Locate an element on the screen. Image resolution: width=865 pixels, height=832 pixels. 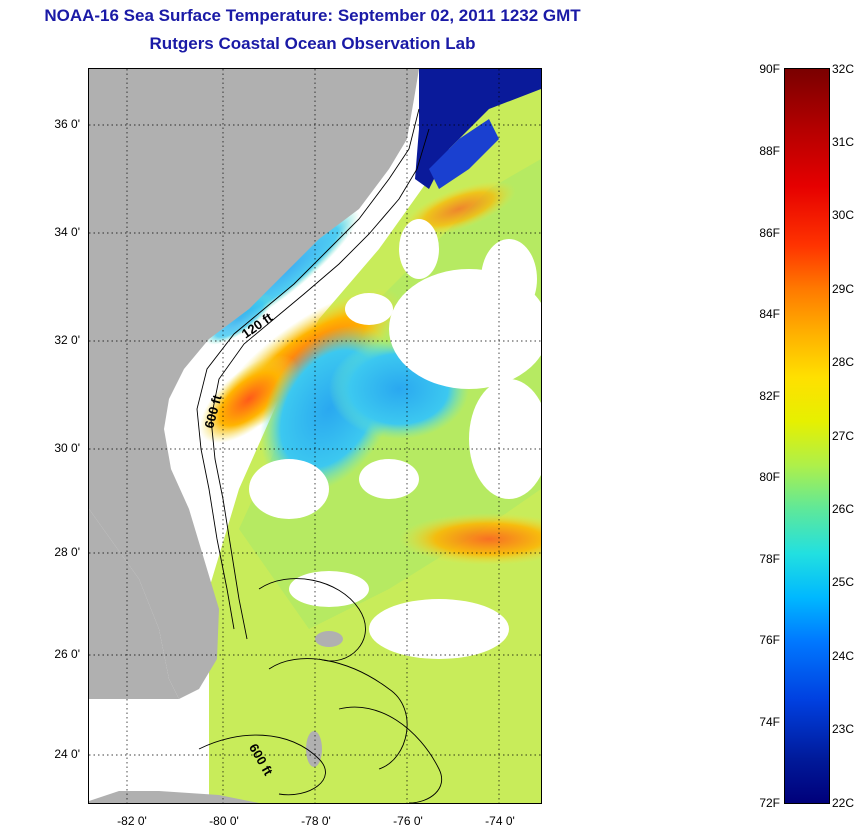
colorbar-f-86: 86F is located at coordinates (769, 233).